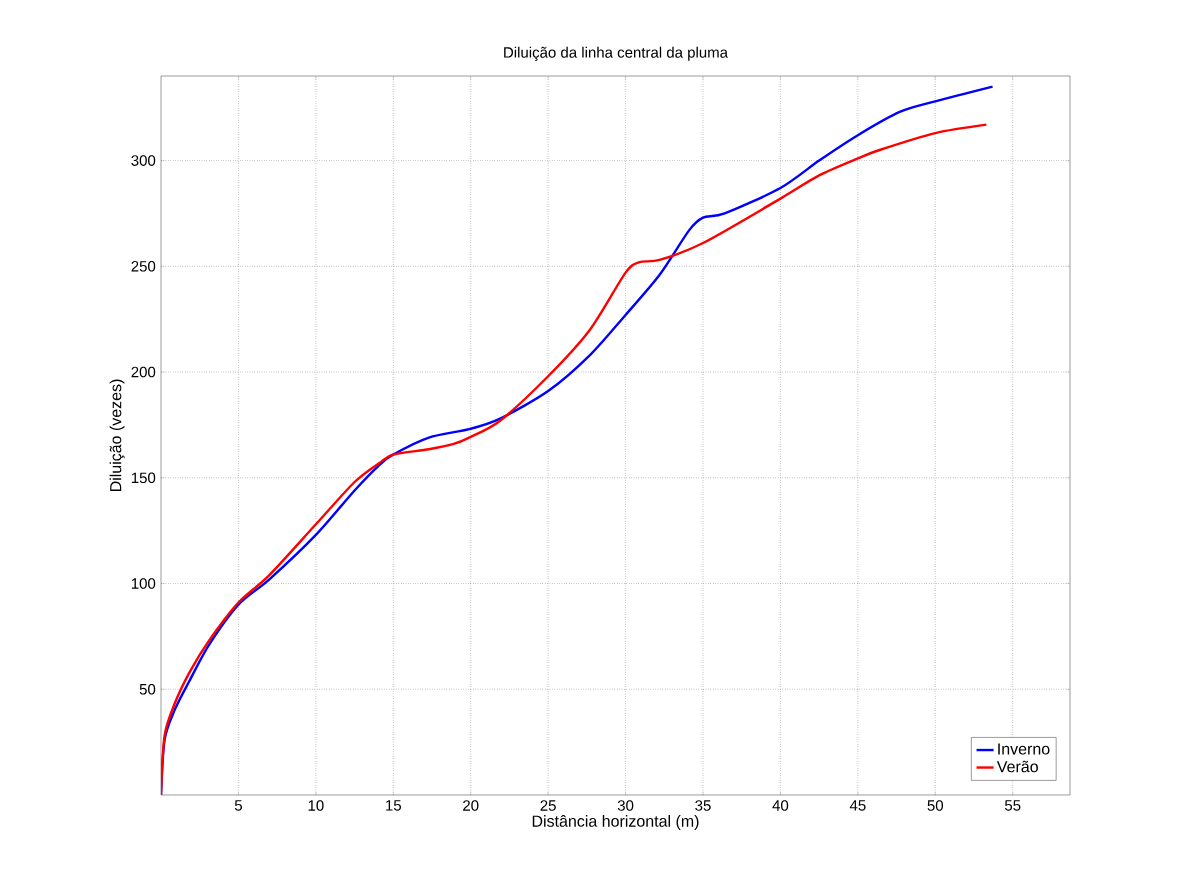 The width and height of the screenshot is (1181, 886). I want to click on x-tick-label: 50, so click(935, 805).